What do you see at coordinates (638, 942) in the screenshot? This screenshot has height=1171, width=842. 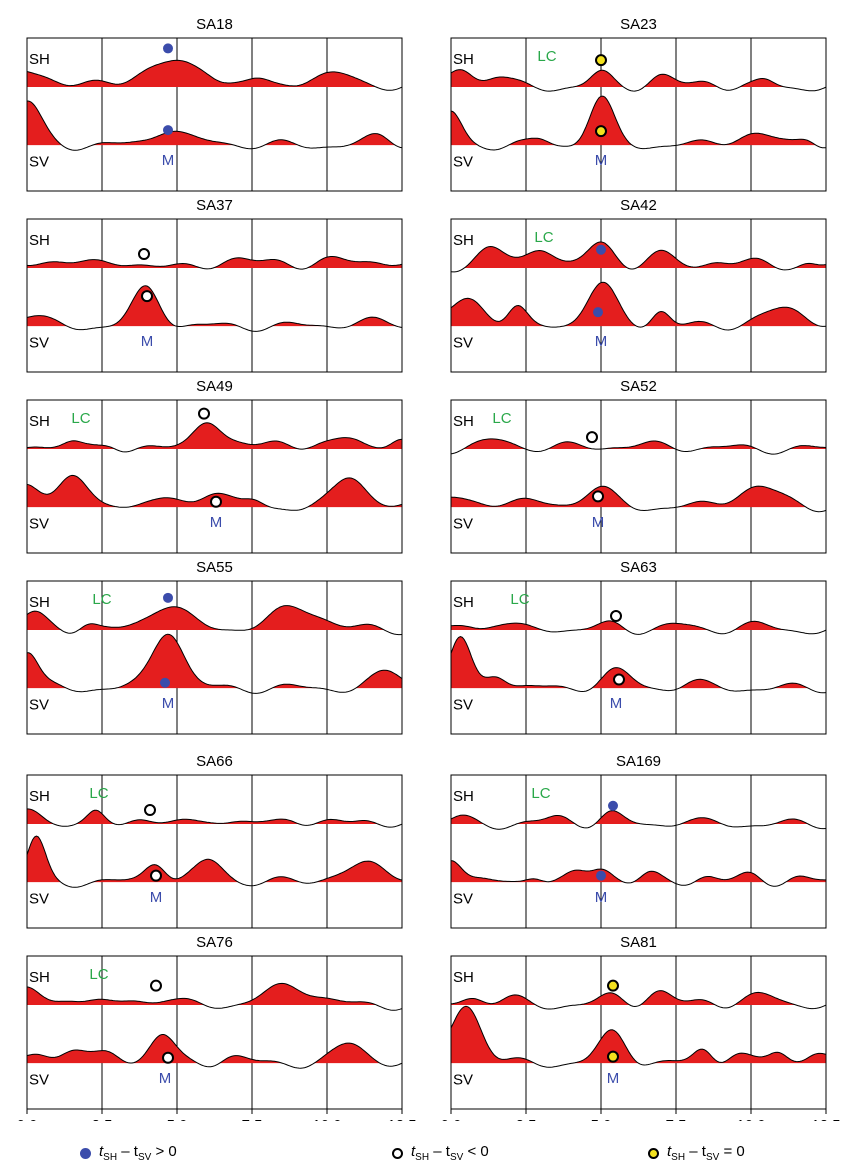 I see `panel-title: SA81` at bounding box center [638, 942].